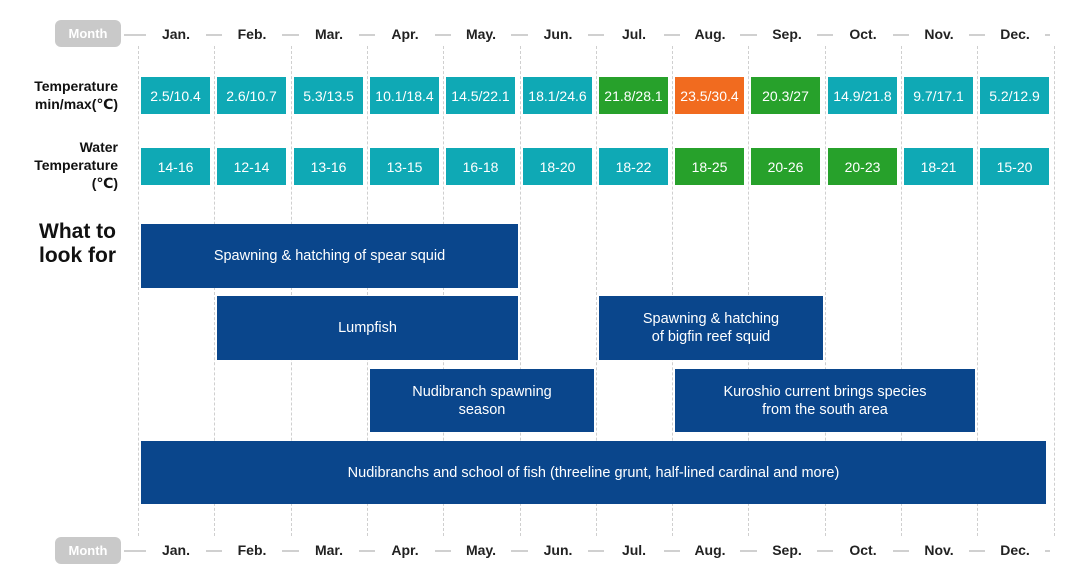 The width and height of the screenshot is (1072, 565). I want to click on bottom-month-label: Aug., so click(710, 550).